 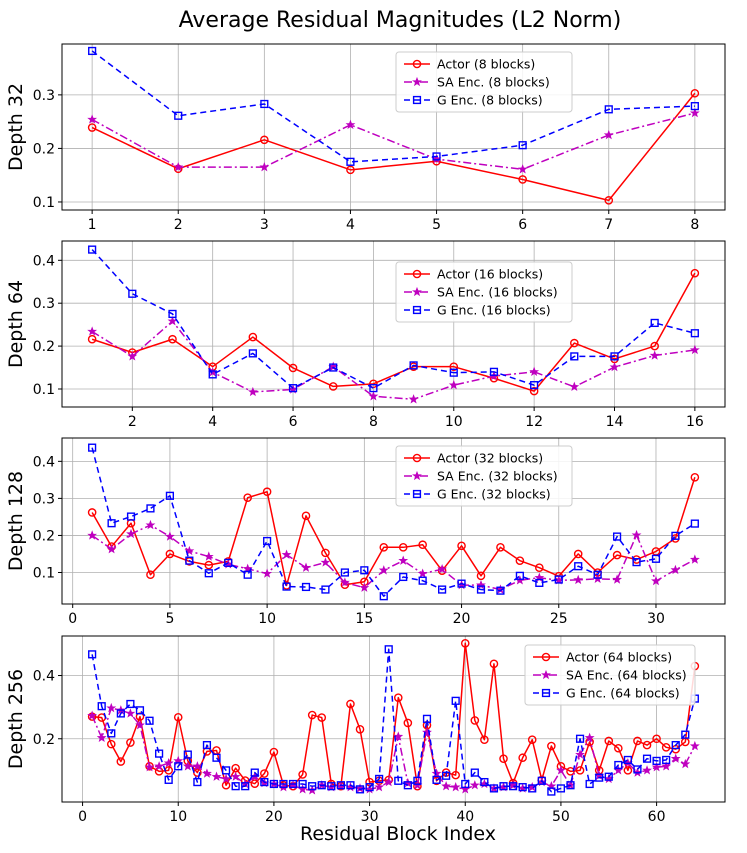 I want to click on y-tick-label: 0.3, so click(x=44, y=96).